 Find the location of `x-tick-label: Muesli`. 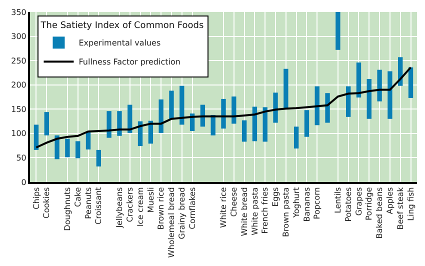

x-tick-label: Muesli is located at coordinates (151, 200).